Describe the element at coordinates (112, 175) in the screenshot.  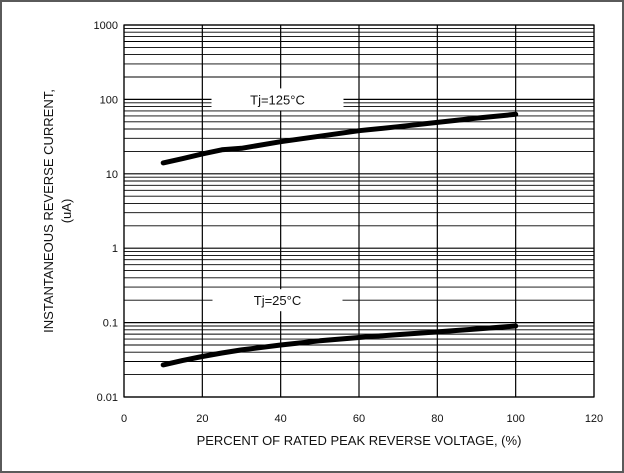
I see `y-tick-label: 10` at that location.